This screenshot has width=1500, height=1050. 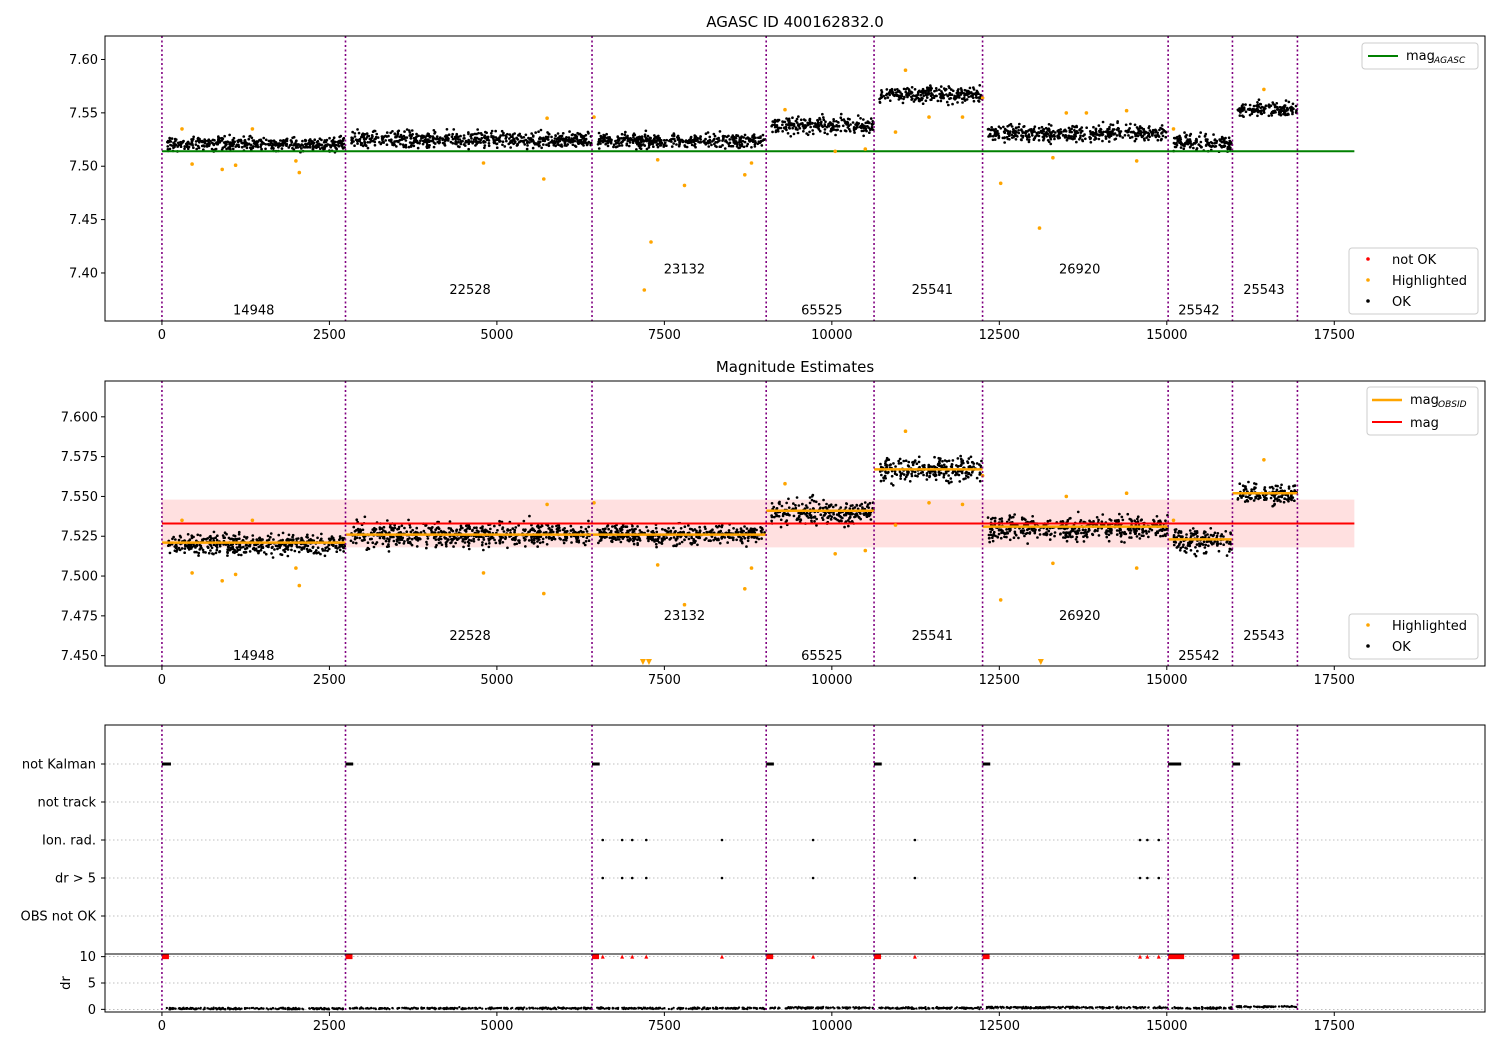 I want to click on legend-highlighted-label-2: Highlighted, so click(x=1429, y=626).